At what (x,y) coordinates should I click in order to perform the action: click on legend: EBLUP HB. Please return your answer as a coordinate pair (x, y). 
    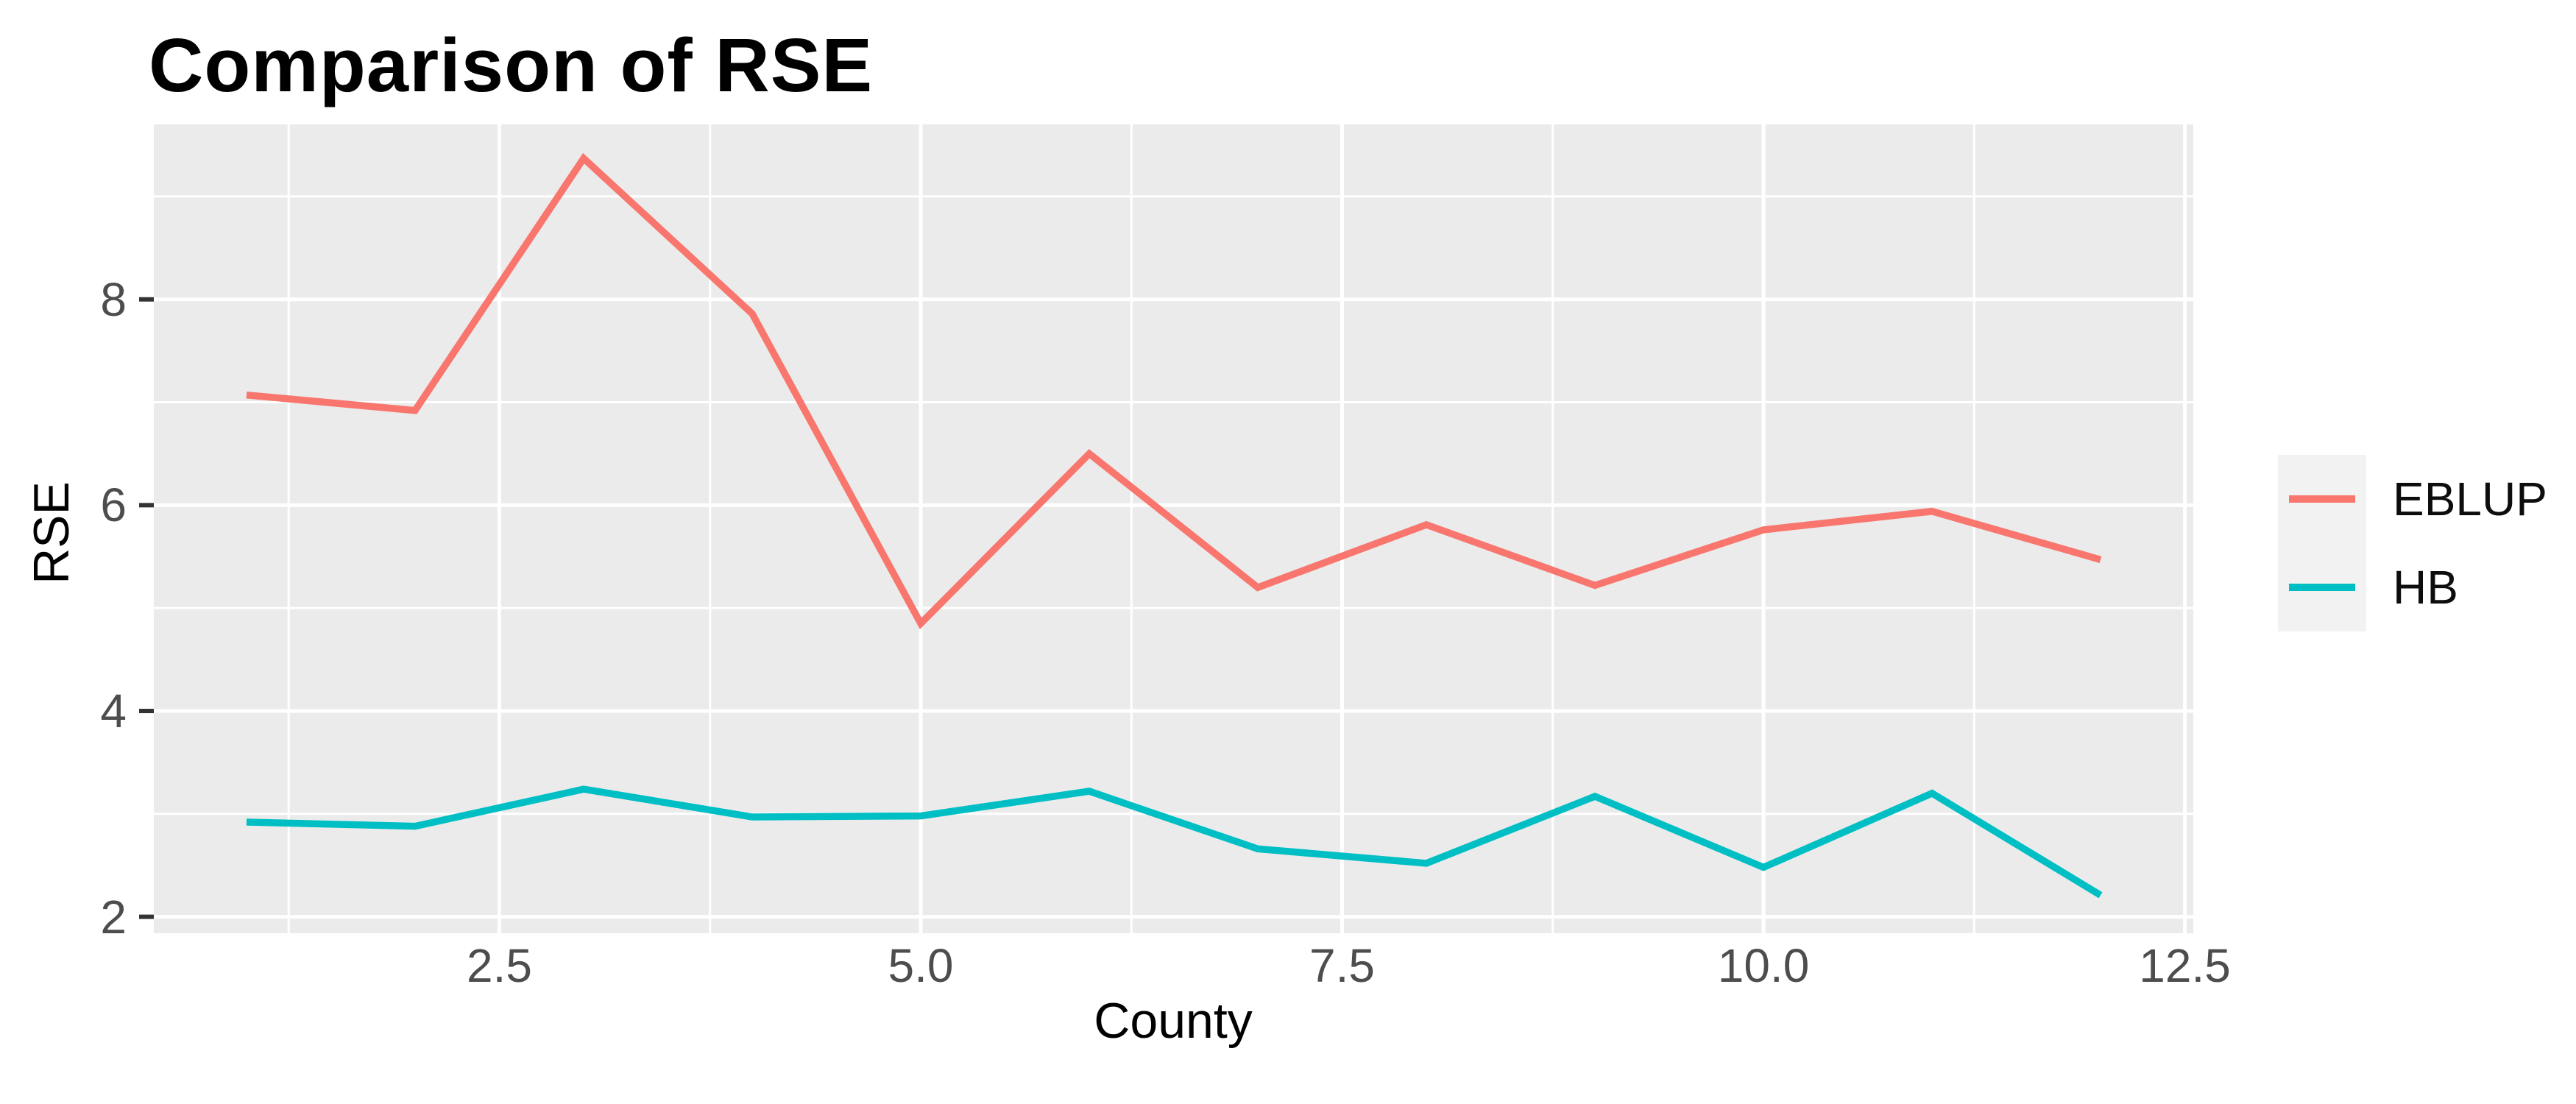
    Looking at the image, I should click on (2412, 543).